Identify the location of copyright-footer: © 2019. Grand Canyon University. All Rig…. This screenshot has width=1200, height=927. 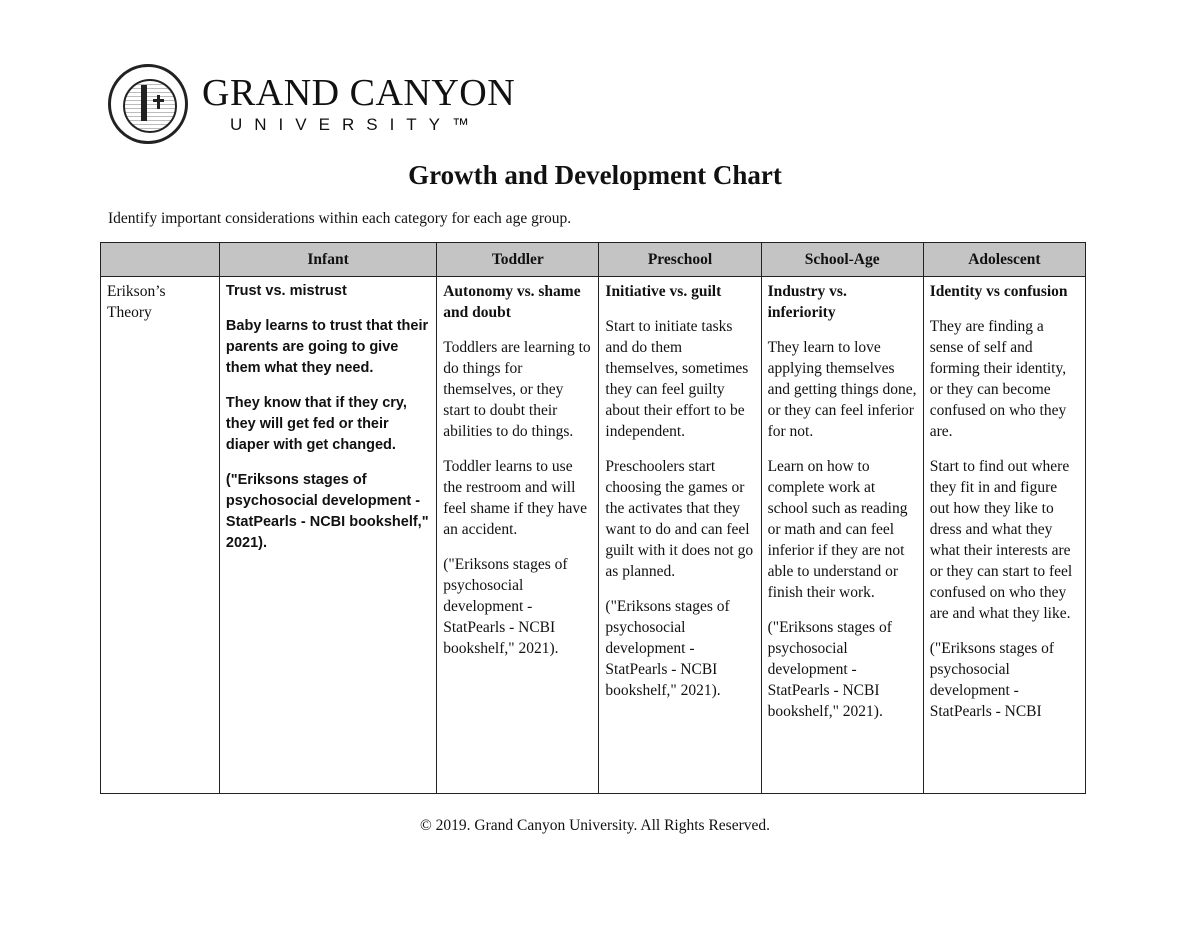
(594, 825).